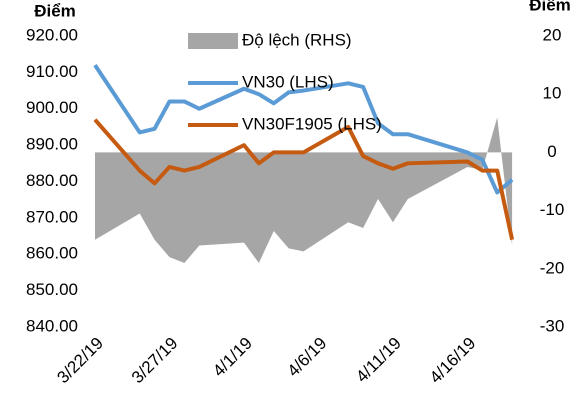 Image resolution: width=578 pixels, height=405 pixels. I want to click on y2-tick-label: -20, so click(552, 267).